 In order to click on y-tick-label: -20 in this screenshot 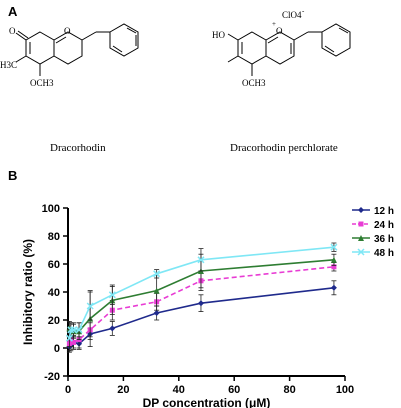, I will do `click(52, 377)`.